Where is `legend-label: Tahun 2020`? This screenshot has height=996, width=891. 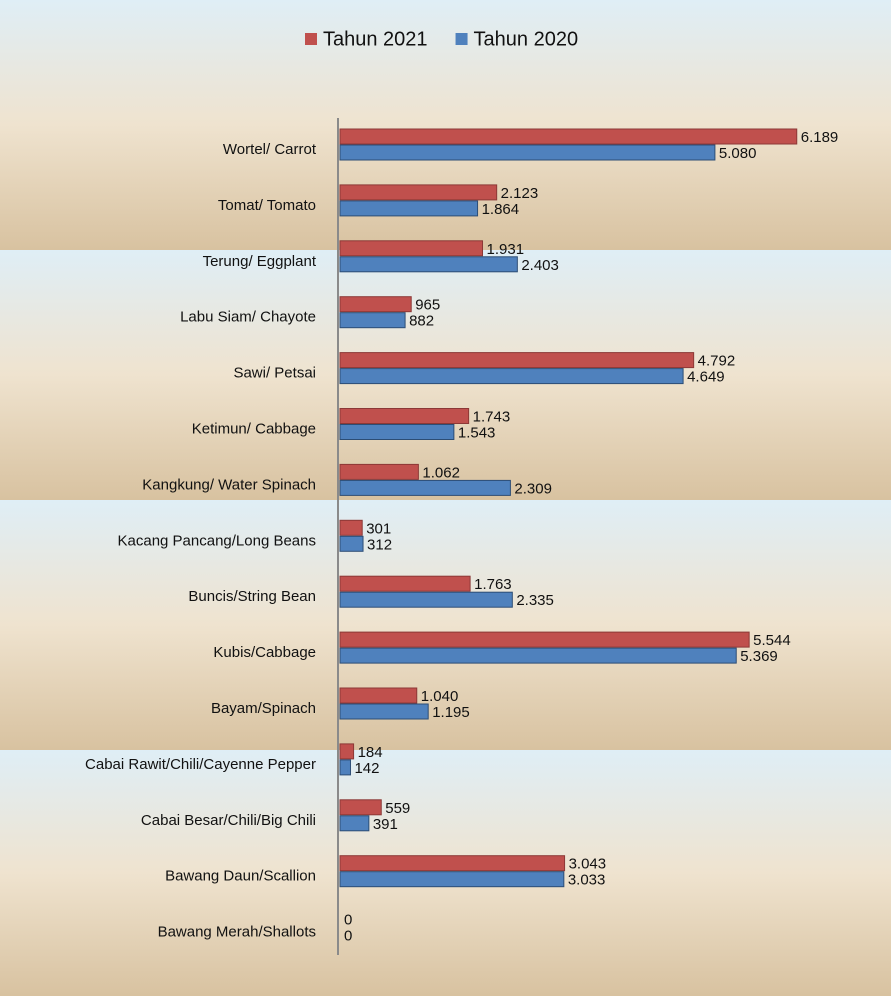
legend-label: Tahun 2020 is located at coordinates (526, 39).